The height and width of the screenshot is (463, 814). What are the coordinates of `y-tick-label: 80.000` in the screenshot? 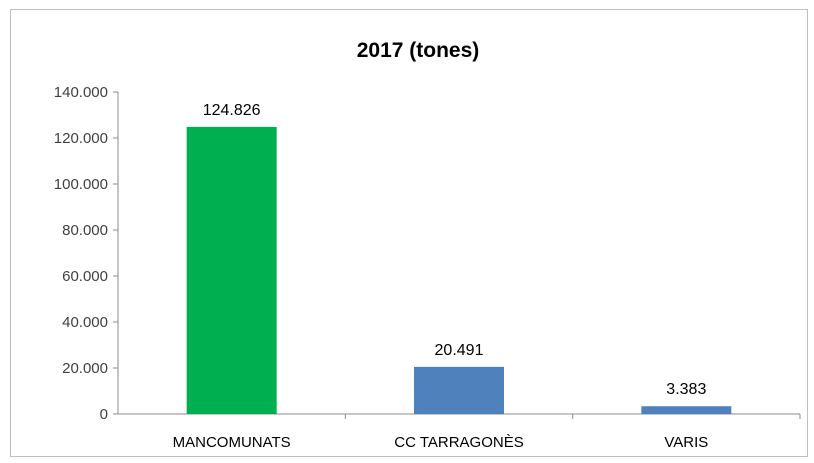 It's located at (85, 230).